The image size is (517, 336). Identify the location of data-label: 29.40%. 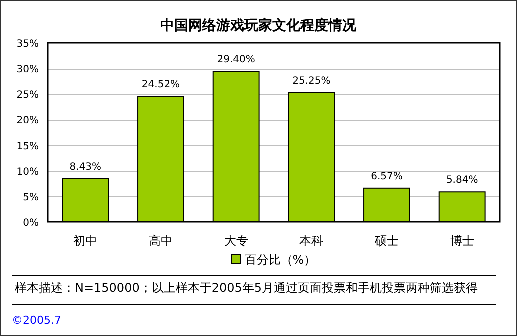
(236, 60).